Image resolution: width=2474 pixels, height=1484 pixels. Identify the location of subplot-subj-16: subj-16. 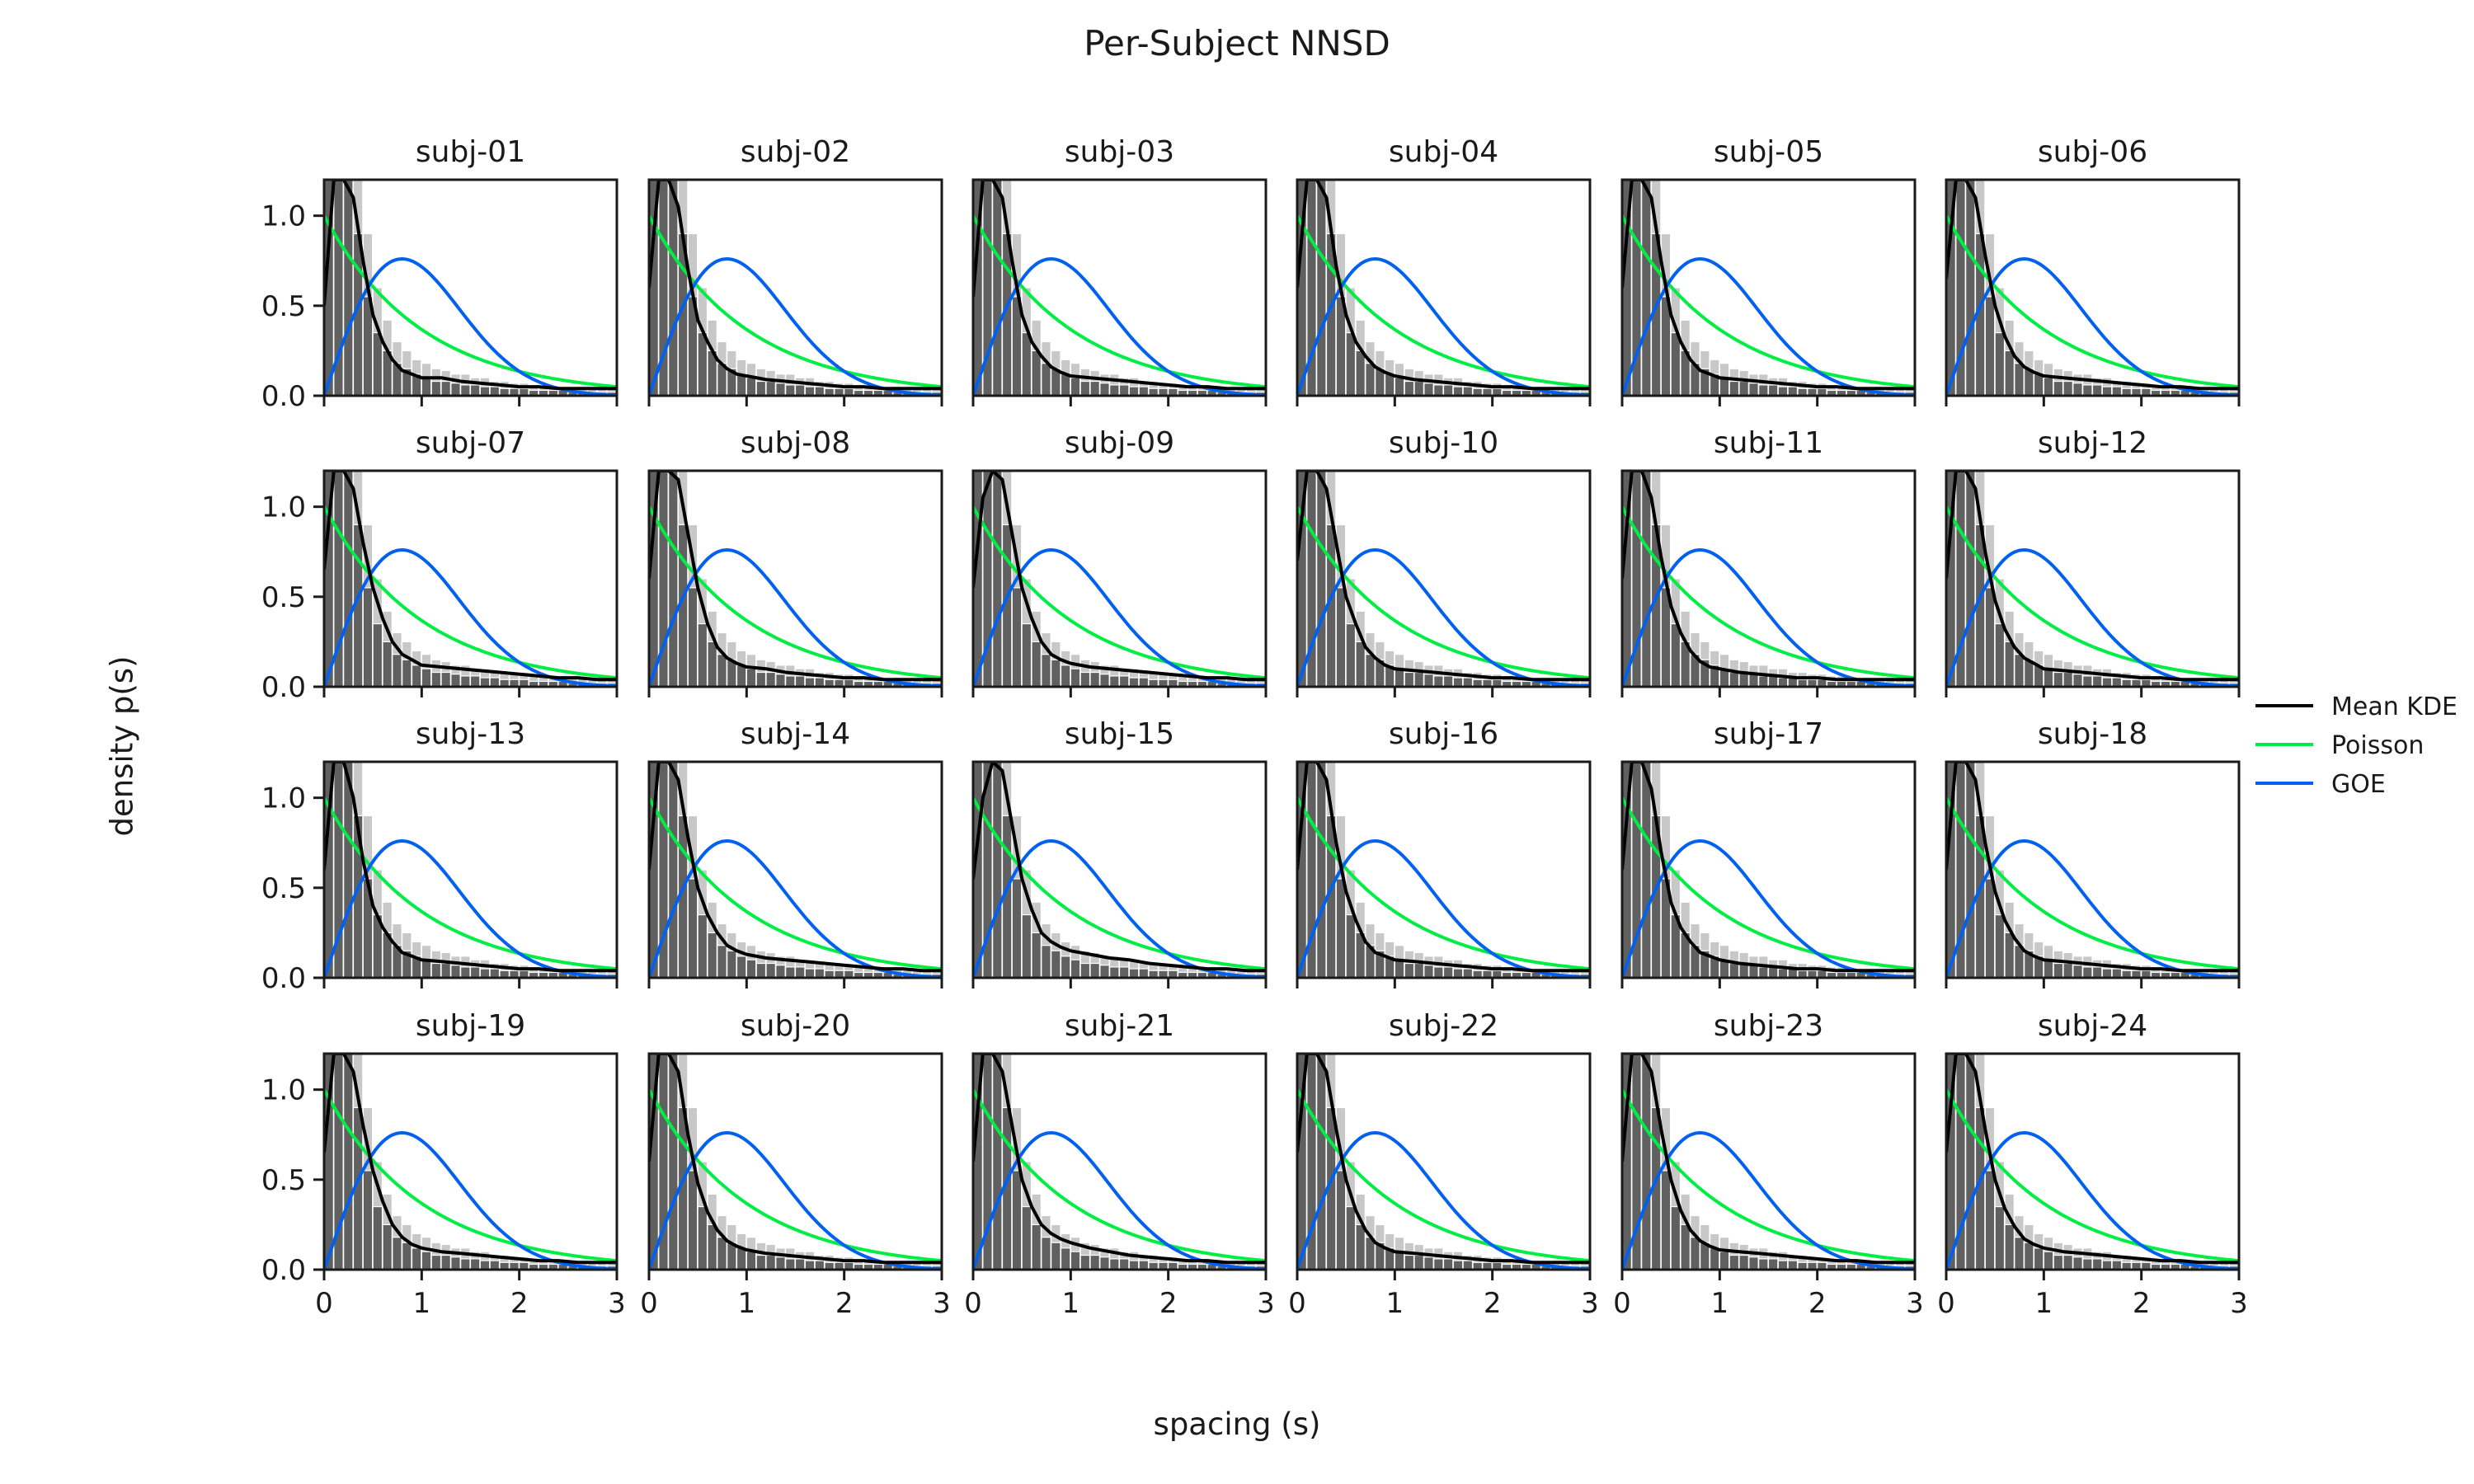
(1444, 853).